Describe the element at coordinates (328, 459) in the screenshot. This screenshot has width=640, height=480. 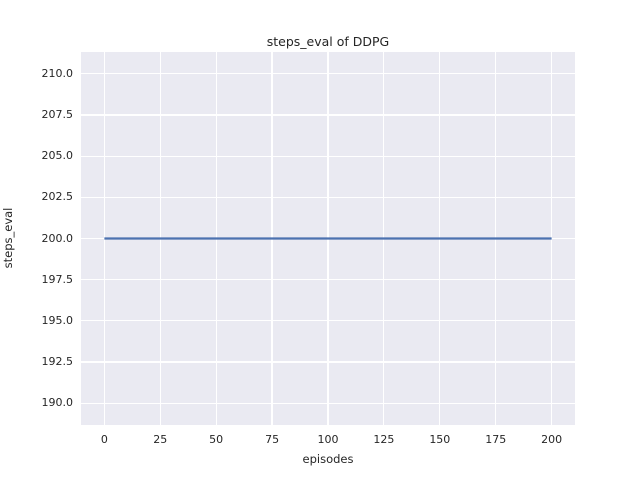
I see `x-axis-label: episodes` at that location.